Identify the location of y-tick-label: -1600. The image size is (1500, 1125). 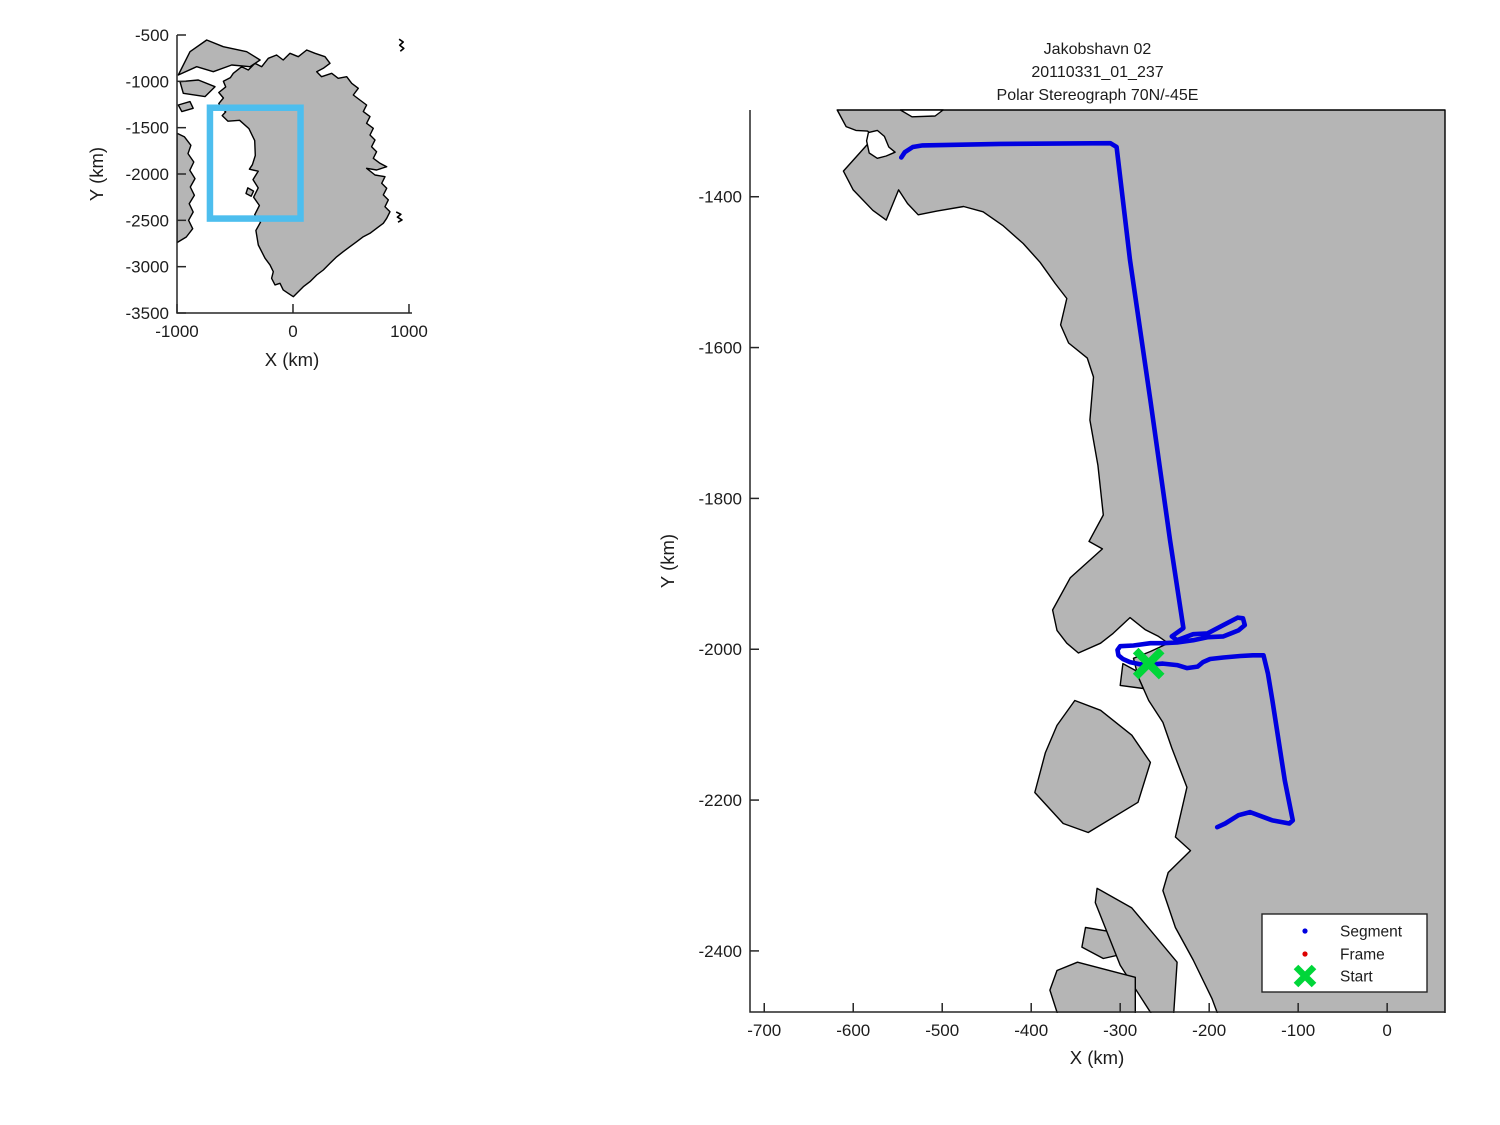
(720, 348).